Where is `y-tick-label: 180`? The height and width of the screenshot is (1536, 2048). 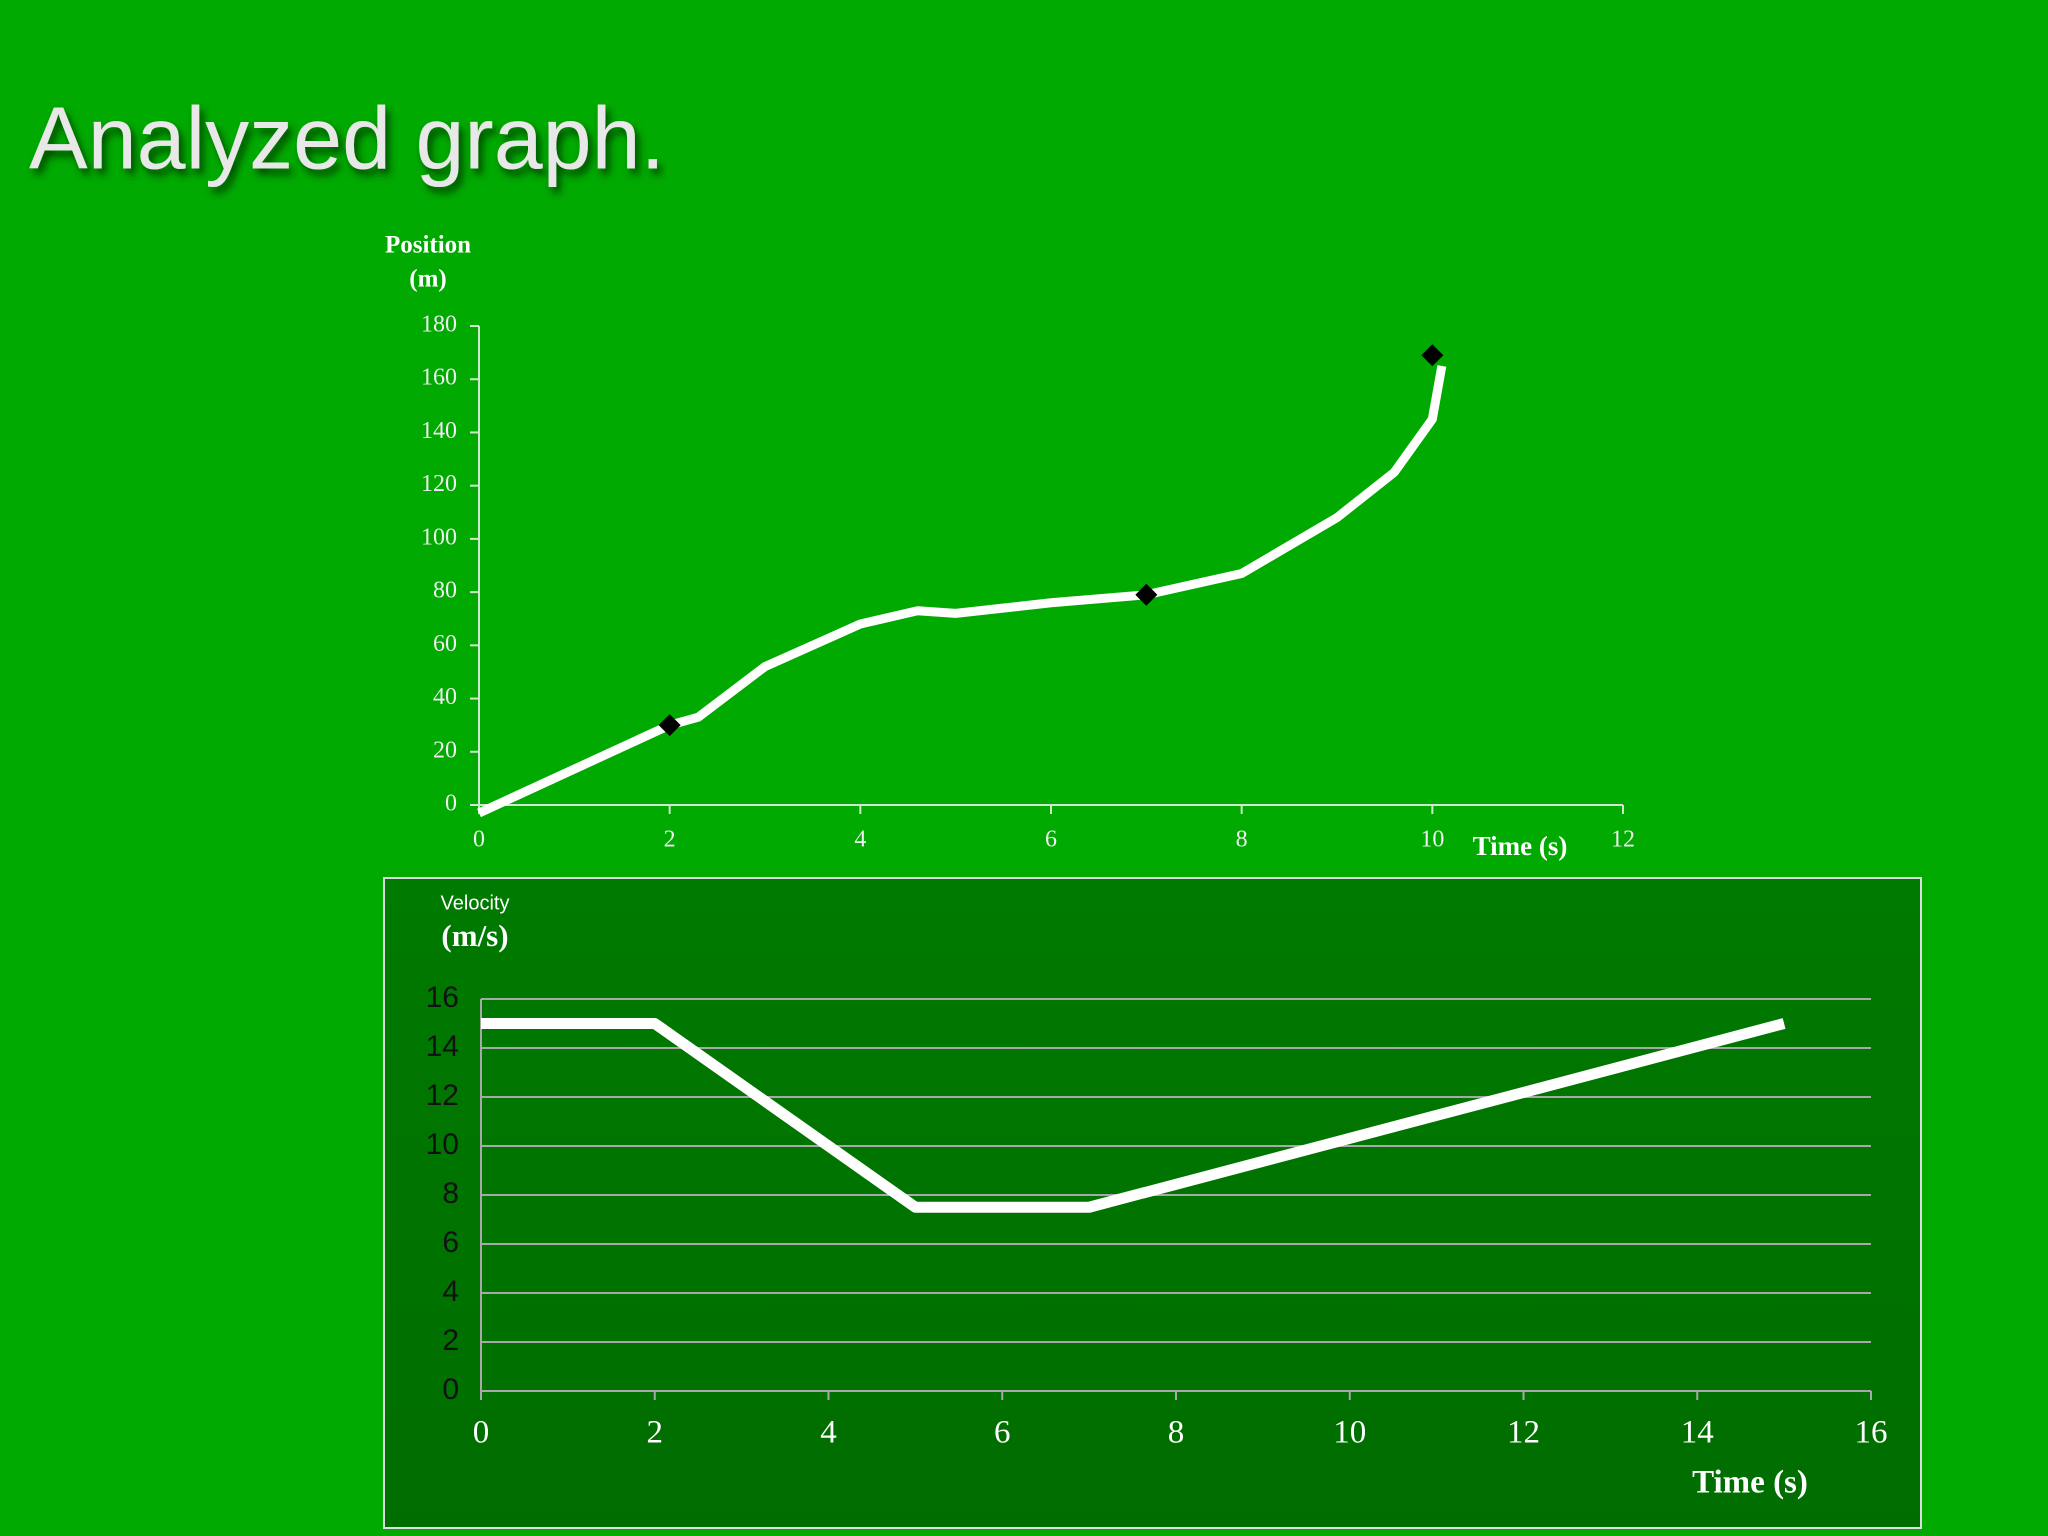
y-tick-label: 180 is located at coordinates (439, 325).